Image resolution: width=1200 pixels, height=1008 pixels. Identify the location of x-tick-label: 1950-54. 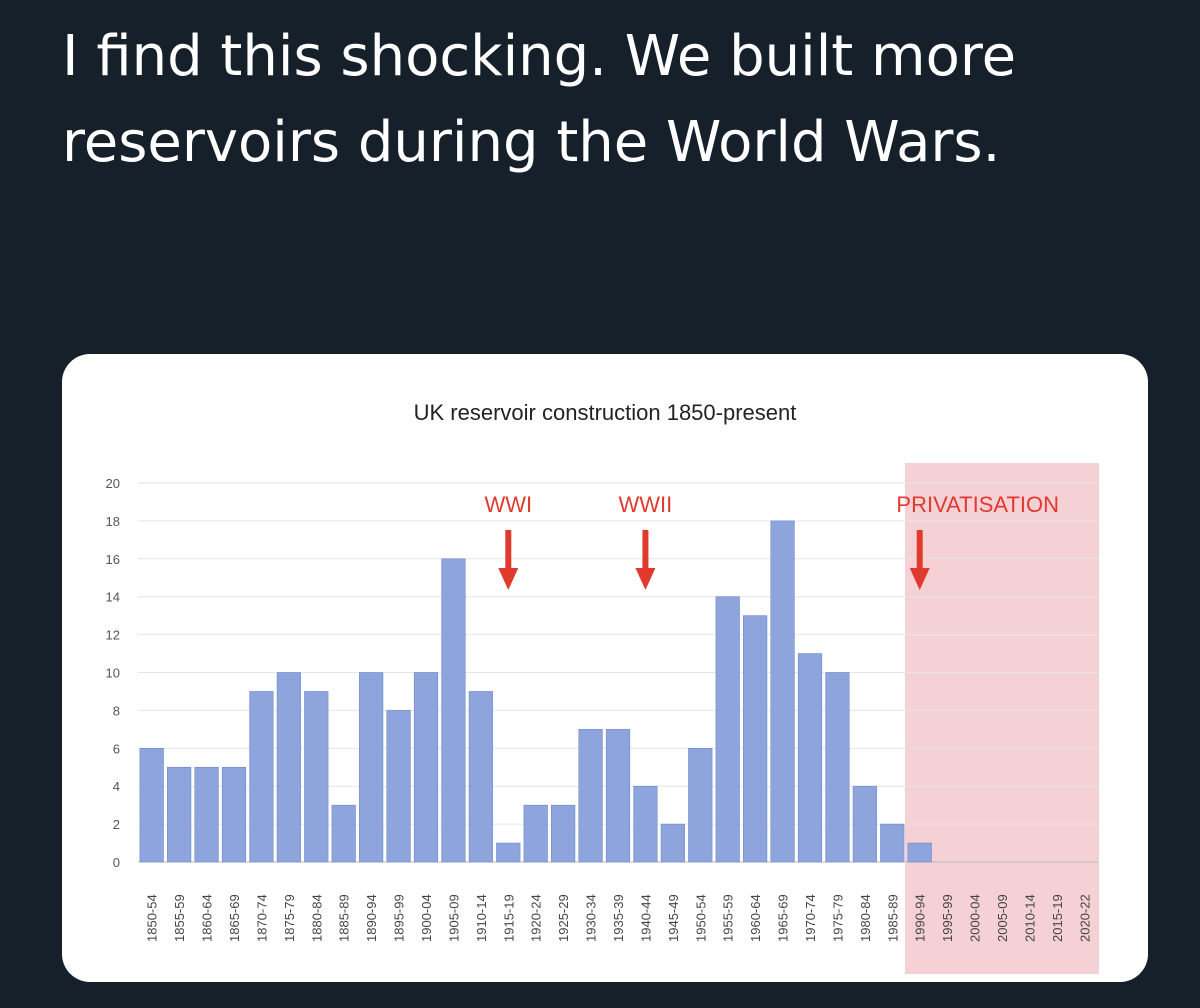
(700, 918).